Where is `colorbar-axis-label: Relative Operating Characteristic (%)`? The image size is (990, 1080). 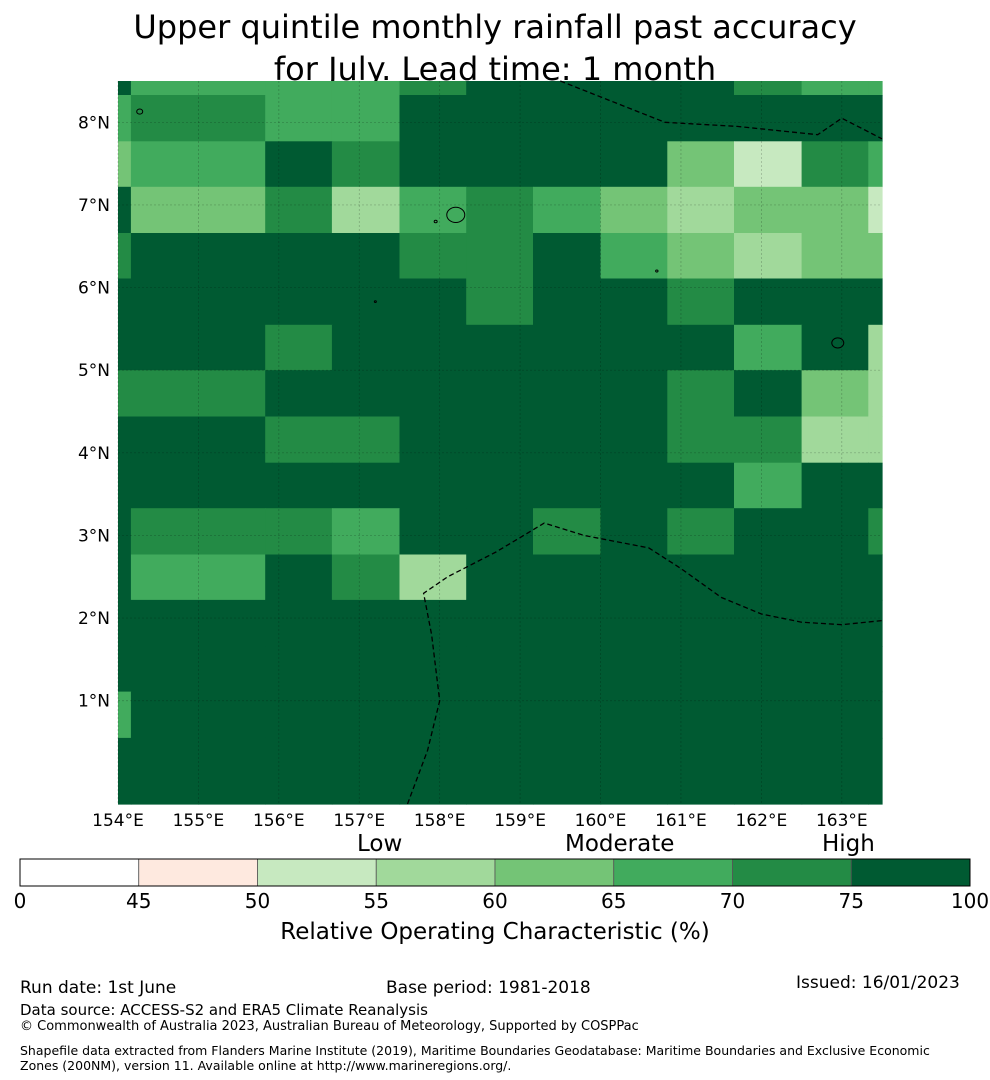 colorbar-axis-label: Relative Operating Characteristic (%) is located at coordinates (495, 932).